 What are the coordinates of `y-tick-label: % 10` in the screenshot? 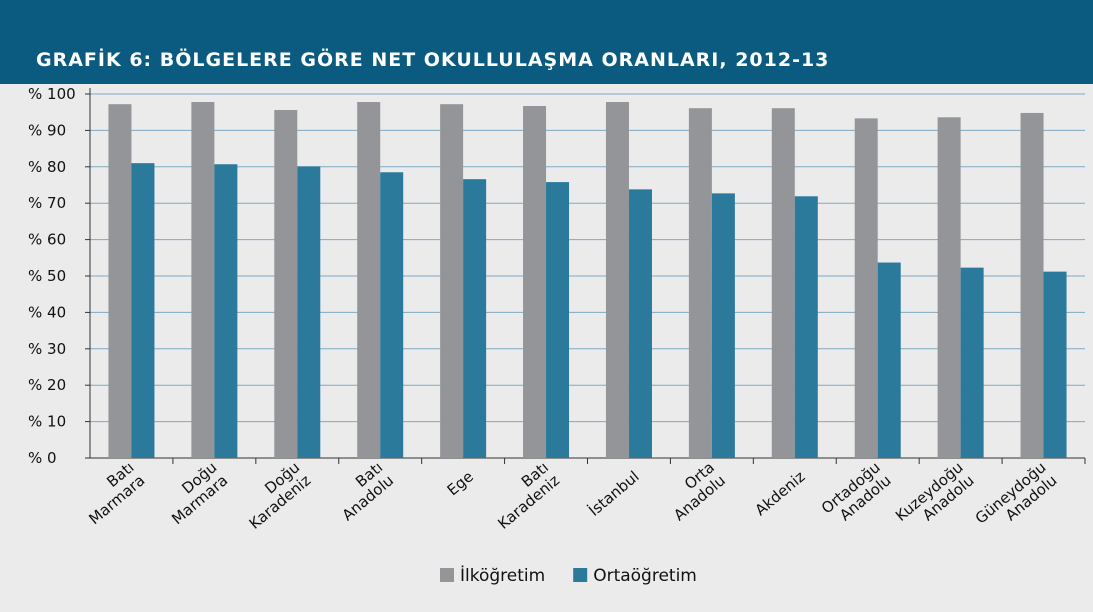 It's located at (47, 422).